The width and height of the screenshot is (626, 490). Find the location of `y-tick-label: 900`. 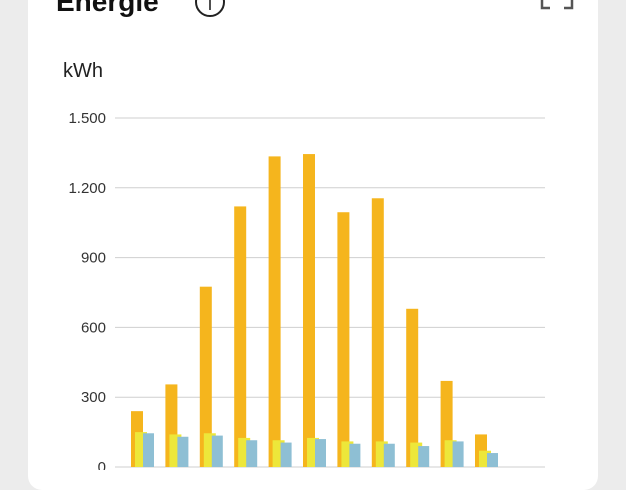

y-tick-label: 900 is located at coordinates (93, 258).